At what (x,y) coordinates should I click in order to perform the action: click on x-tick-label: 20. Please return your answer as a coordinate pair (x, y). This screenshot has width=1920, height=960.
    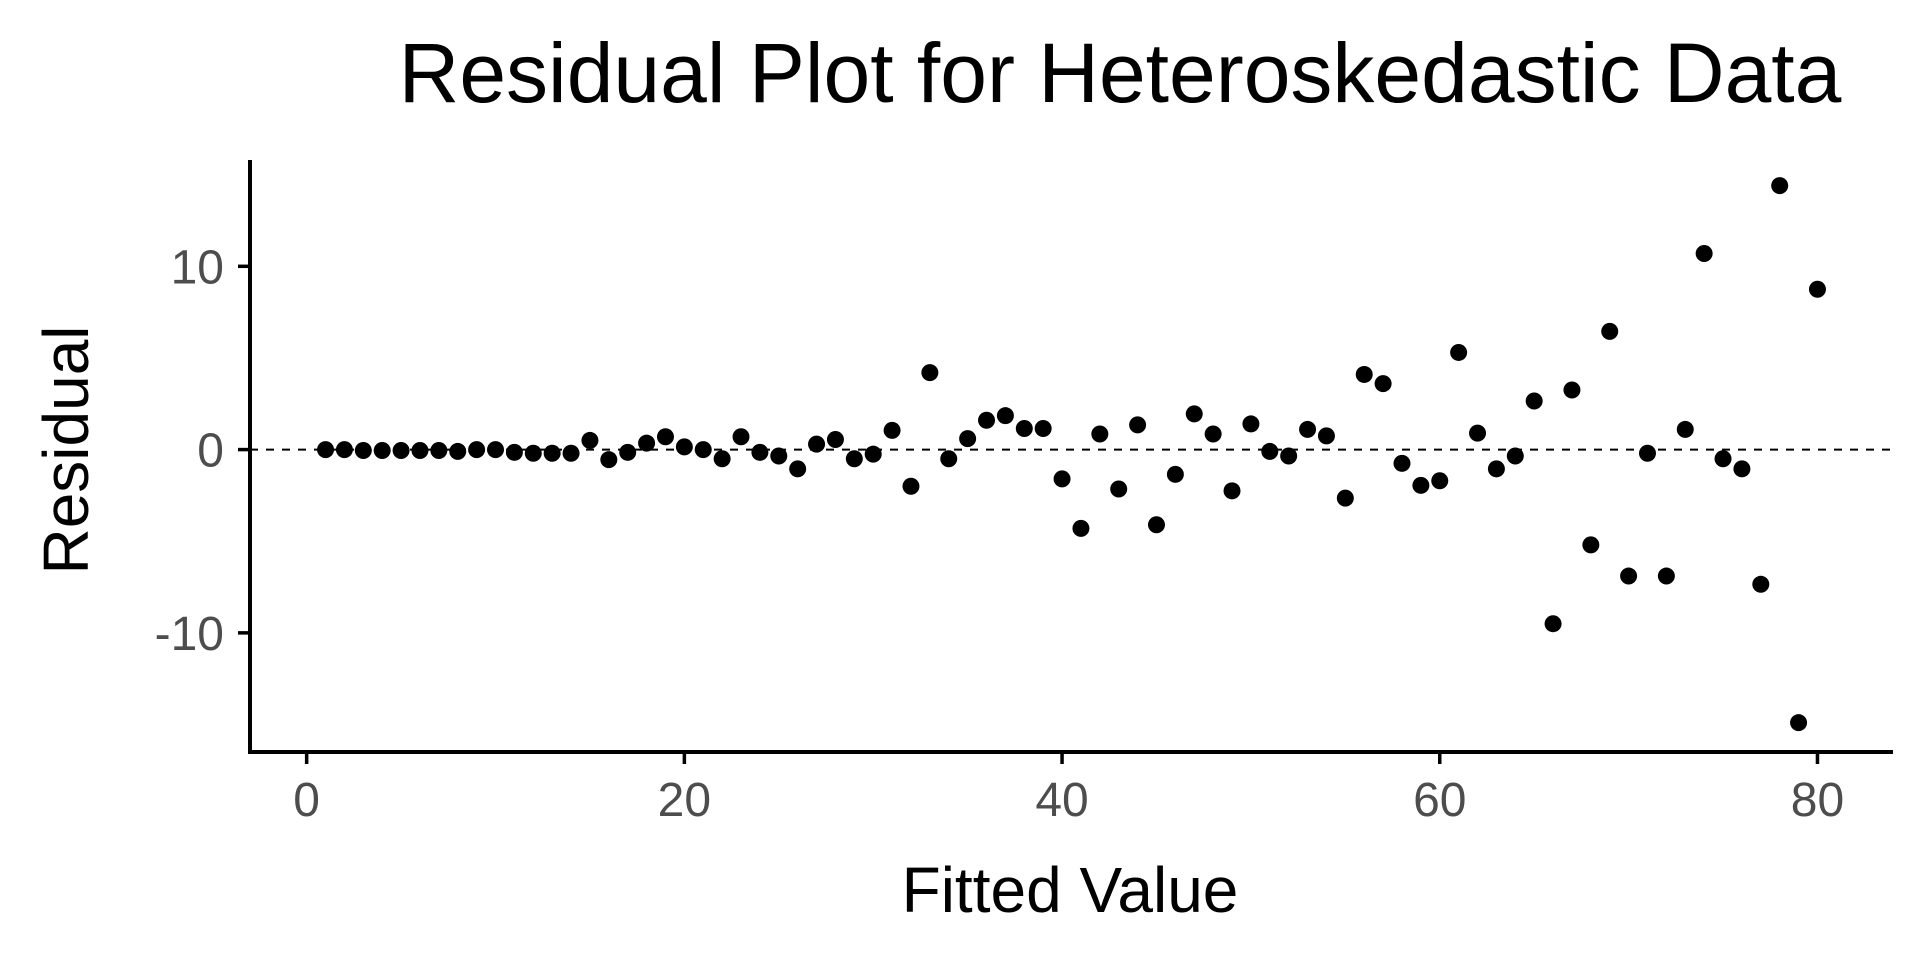
    Looking at the image, I should click on (684, 800).